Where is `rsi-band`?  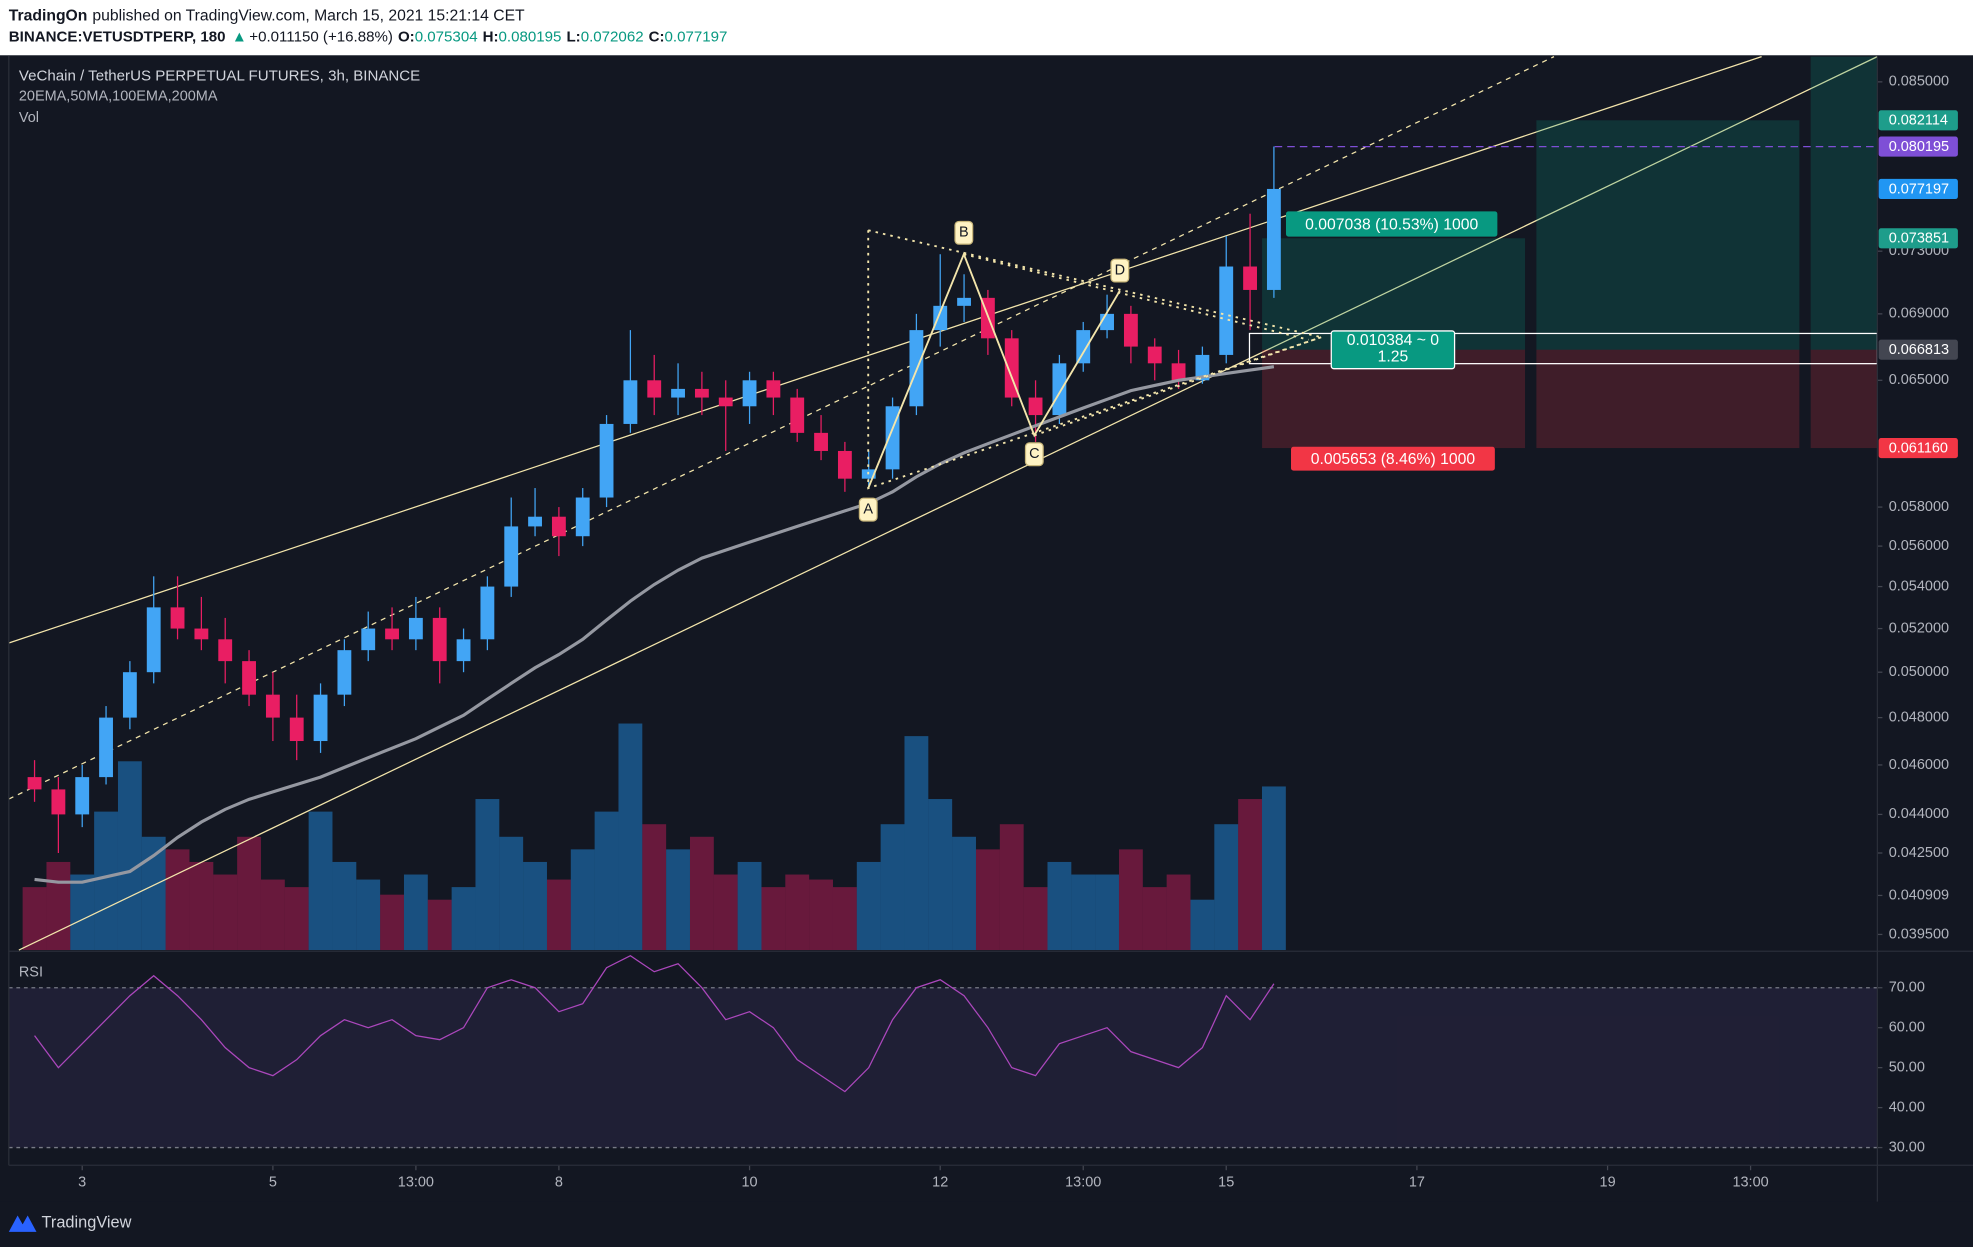 rsi-band is located at coordinates (943, 1067).